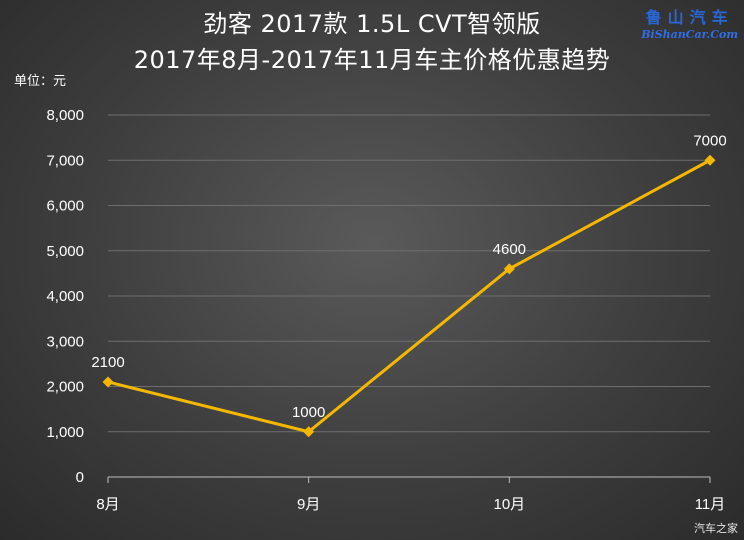 Image resolution: width=744 pixels, height=540 pixels. What do you see at coordinates (308, 504) in the screenshot?
I see `x-tick-label: 9月` at bounding box center [308, 504].